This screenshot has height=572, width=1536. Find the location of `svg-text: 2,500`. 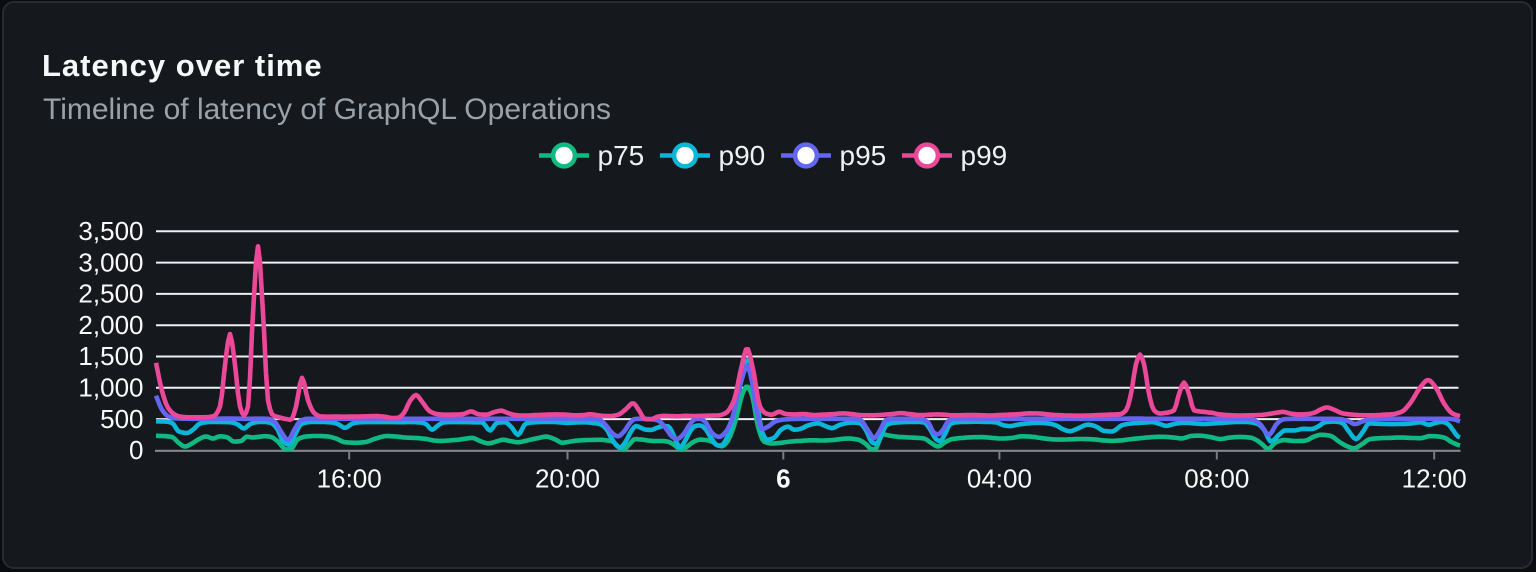

svg-text: 2,500 is located at coordinates (110, 294).